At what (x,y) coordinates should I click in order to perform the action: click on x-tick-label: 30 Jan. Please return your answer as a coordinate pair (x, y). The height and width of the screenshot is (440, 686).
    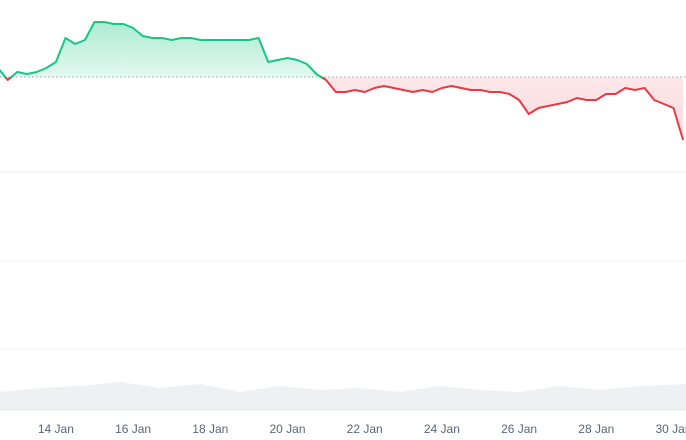
    Looking at the image, I should click on (670, 429).